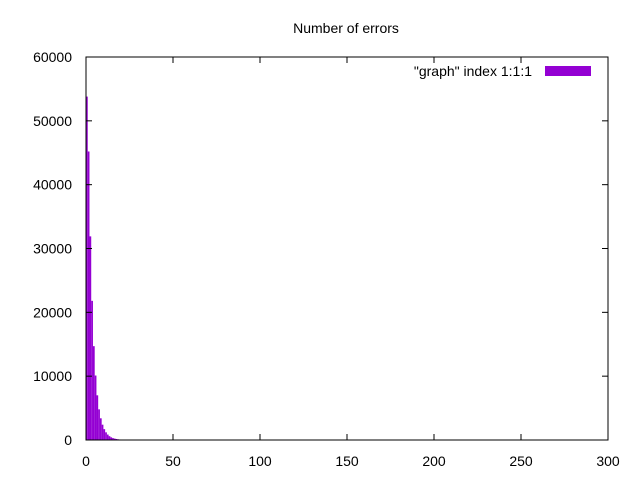 This screenshot has height=485, width=640. What do you see at coordinates (52, 185) in the screenshot?
I see `y-tick-label-40000: 40000` at bounding box center [52, 185].